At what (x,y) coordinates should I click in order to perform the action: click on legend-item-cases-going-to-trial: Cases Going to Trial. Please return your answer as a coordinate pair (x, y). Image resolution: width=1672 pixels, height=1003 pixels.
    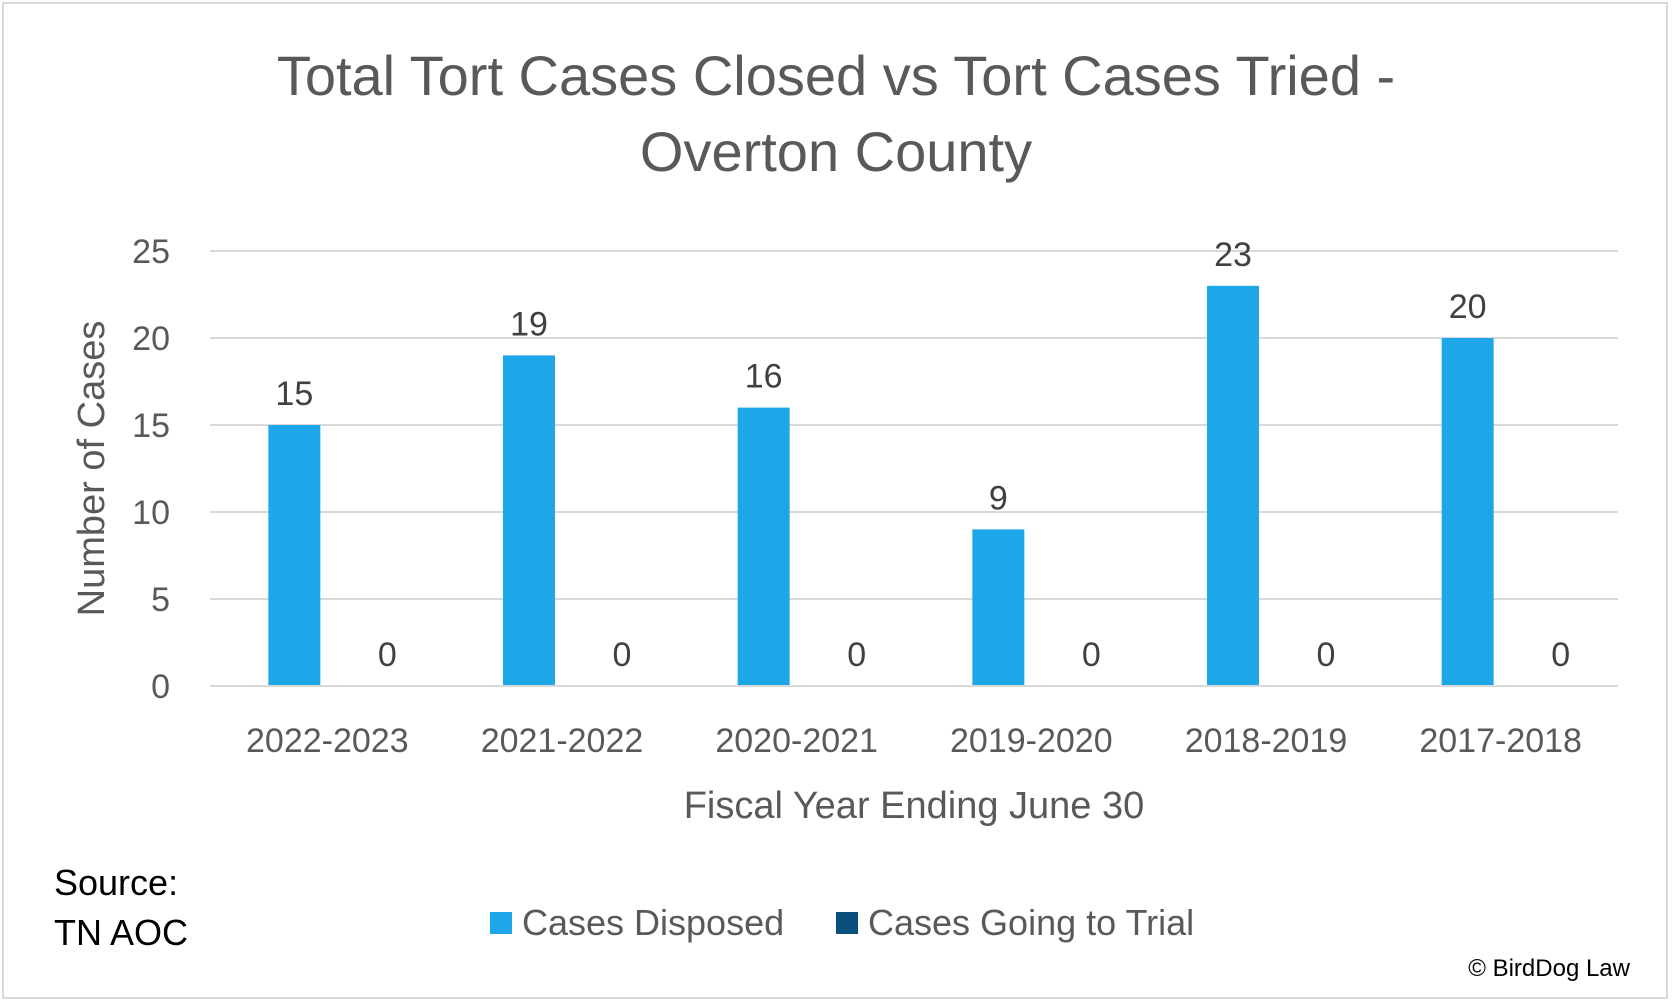
    Looking at the image, I should click on (1015, 923).